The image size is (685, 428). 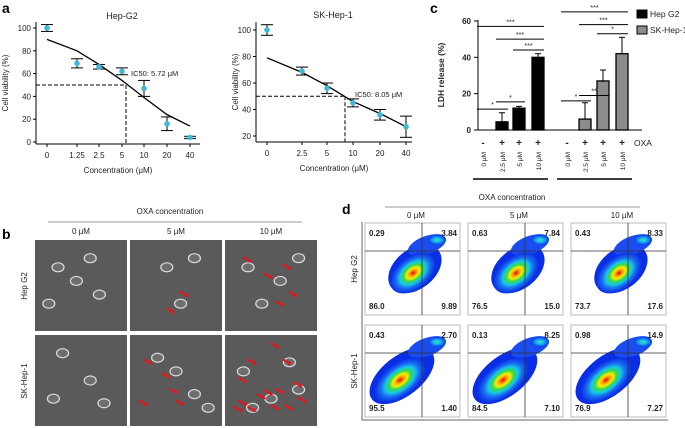 I want to click on panel-label-c: c, so click(x=434, y=8).